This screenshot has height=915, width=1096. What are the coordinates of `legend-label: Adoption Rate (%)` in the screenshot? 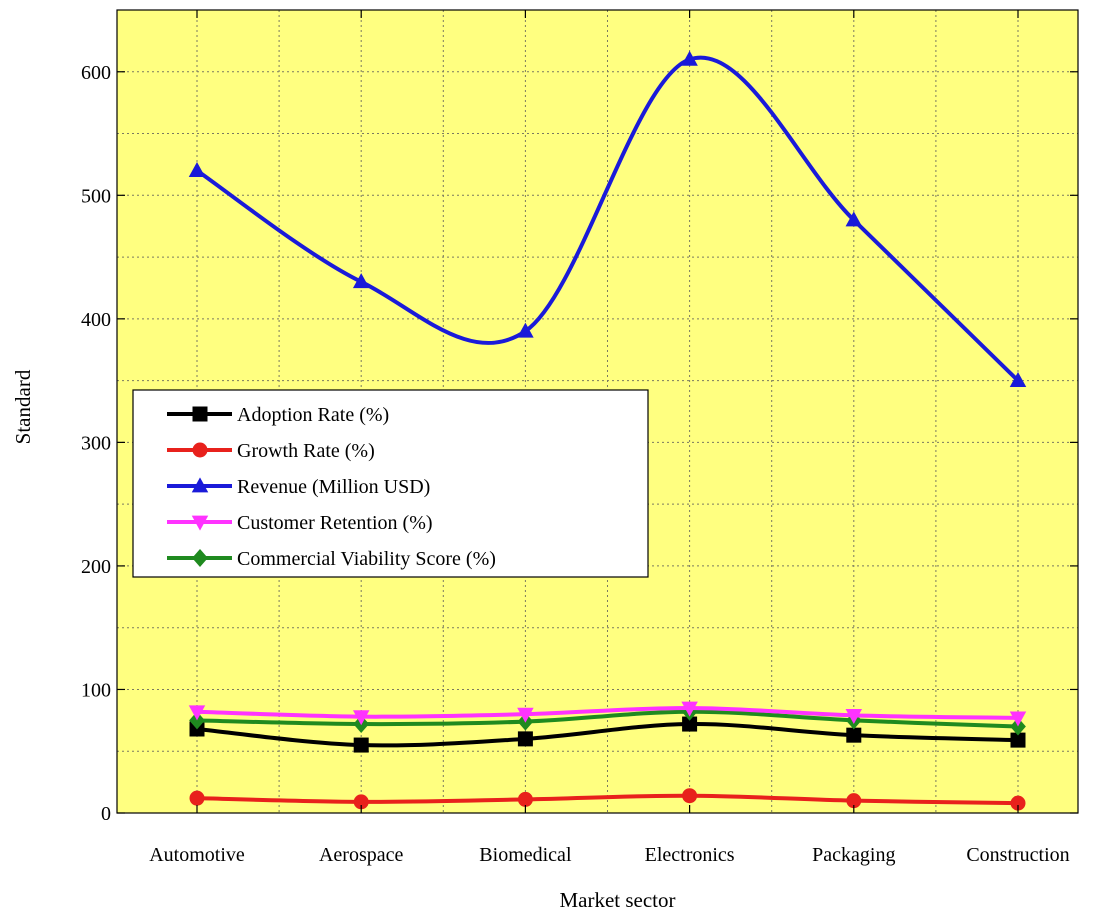 It's located at (313, 415).